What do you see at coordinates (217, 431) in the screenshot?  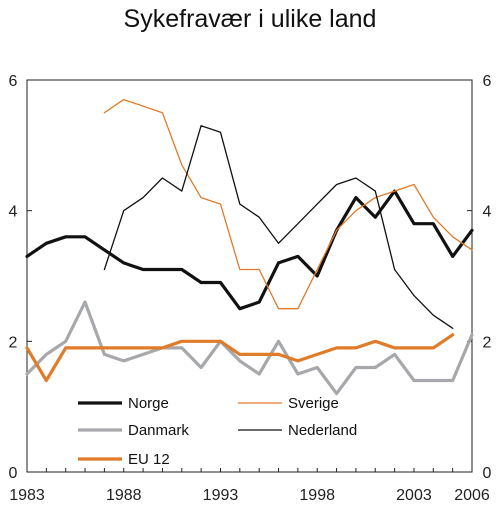 I see `legend: Norge Sverige Danmark Nederland EU 12` at bounding box center [217, 431].